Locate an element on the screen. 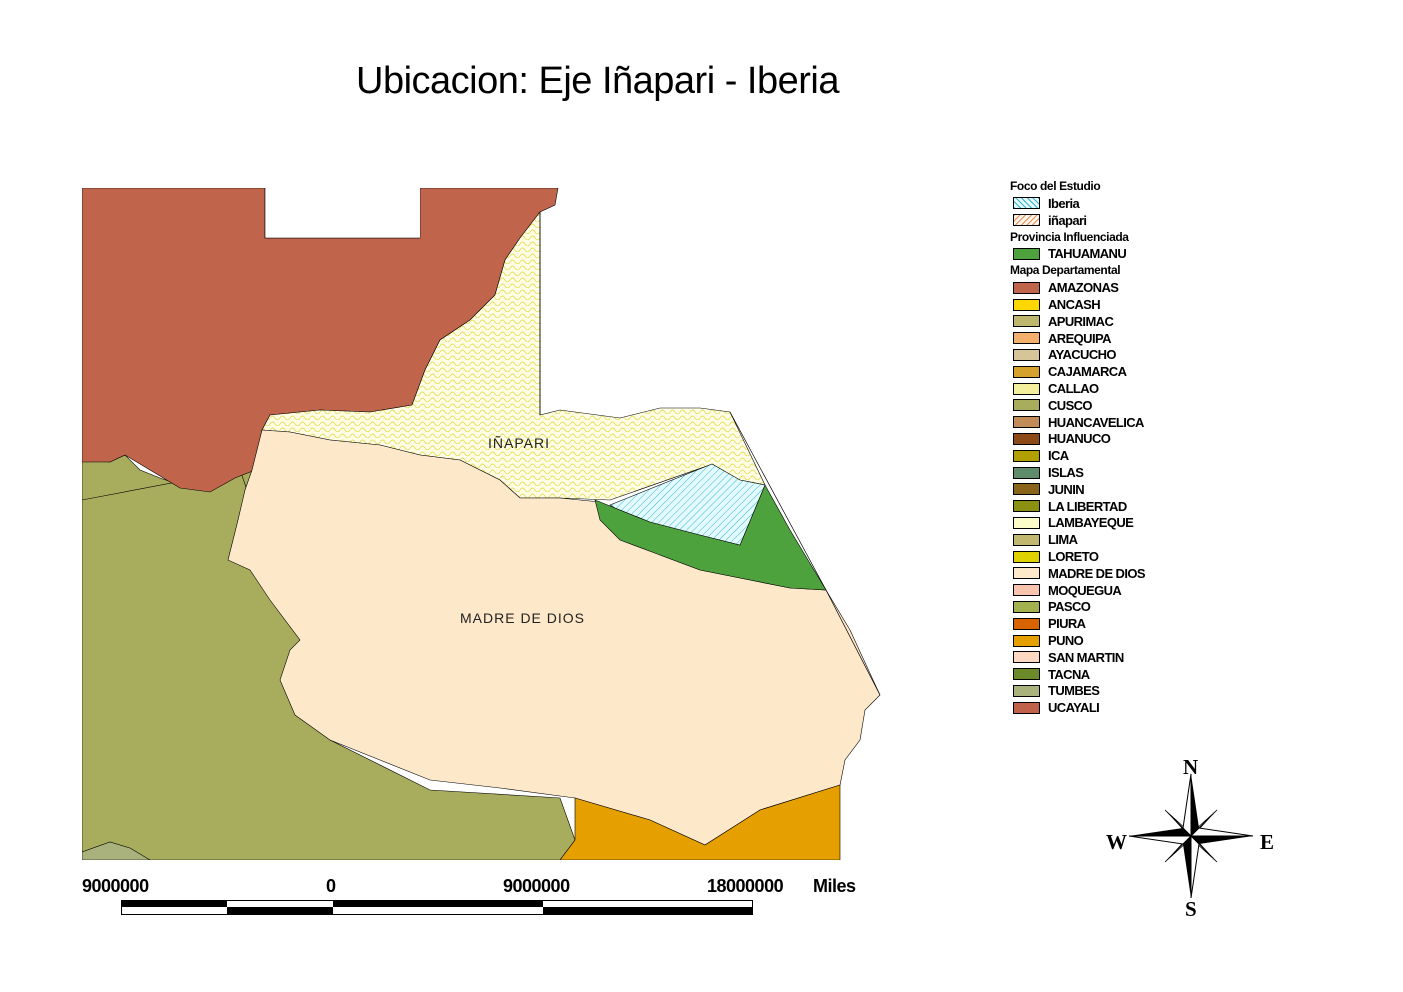 Image resolution: width=1403 pixels, height=992 pixels. legend-item: TAHUAMANU is located at coordinates (1140, 254).